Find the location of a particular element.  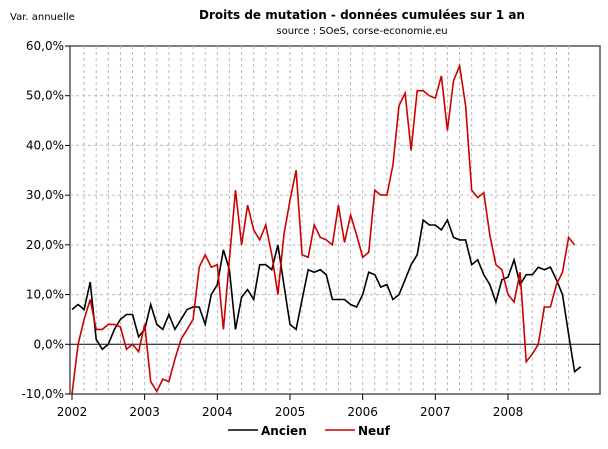

legend-label-neuf: Neuf is located at coordinates (374, 431).